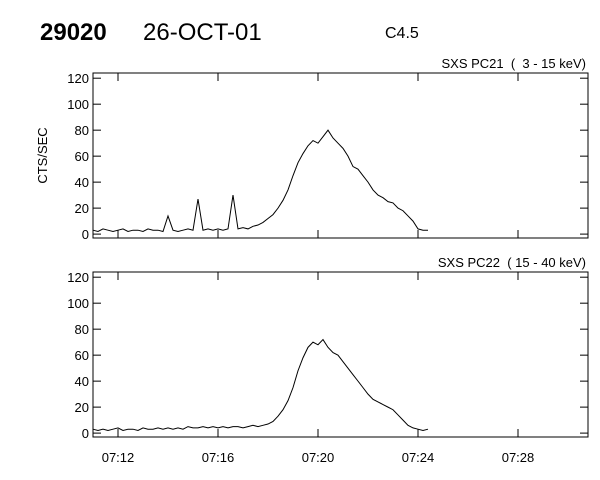  Describe the element at coordinates (218, 457) in the screenshot. I see `x-tick-label: 07:16` at that location.